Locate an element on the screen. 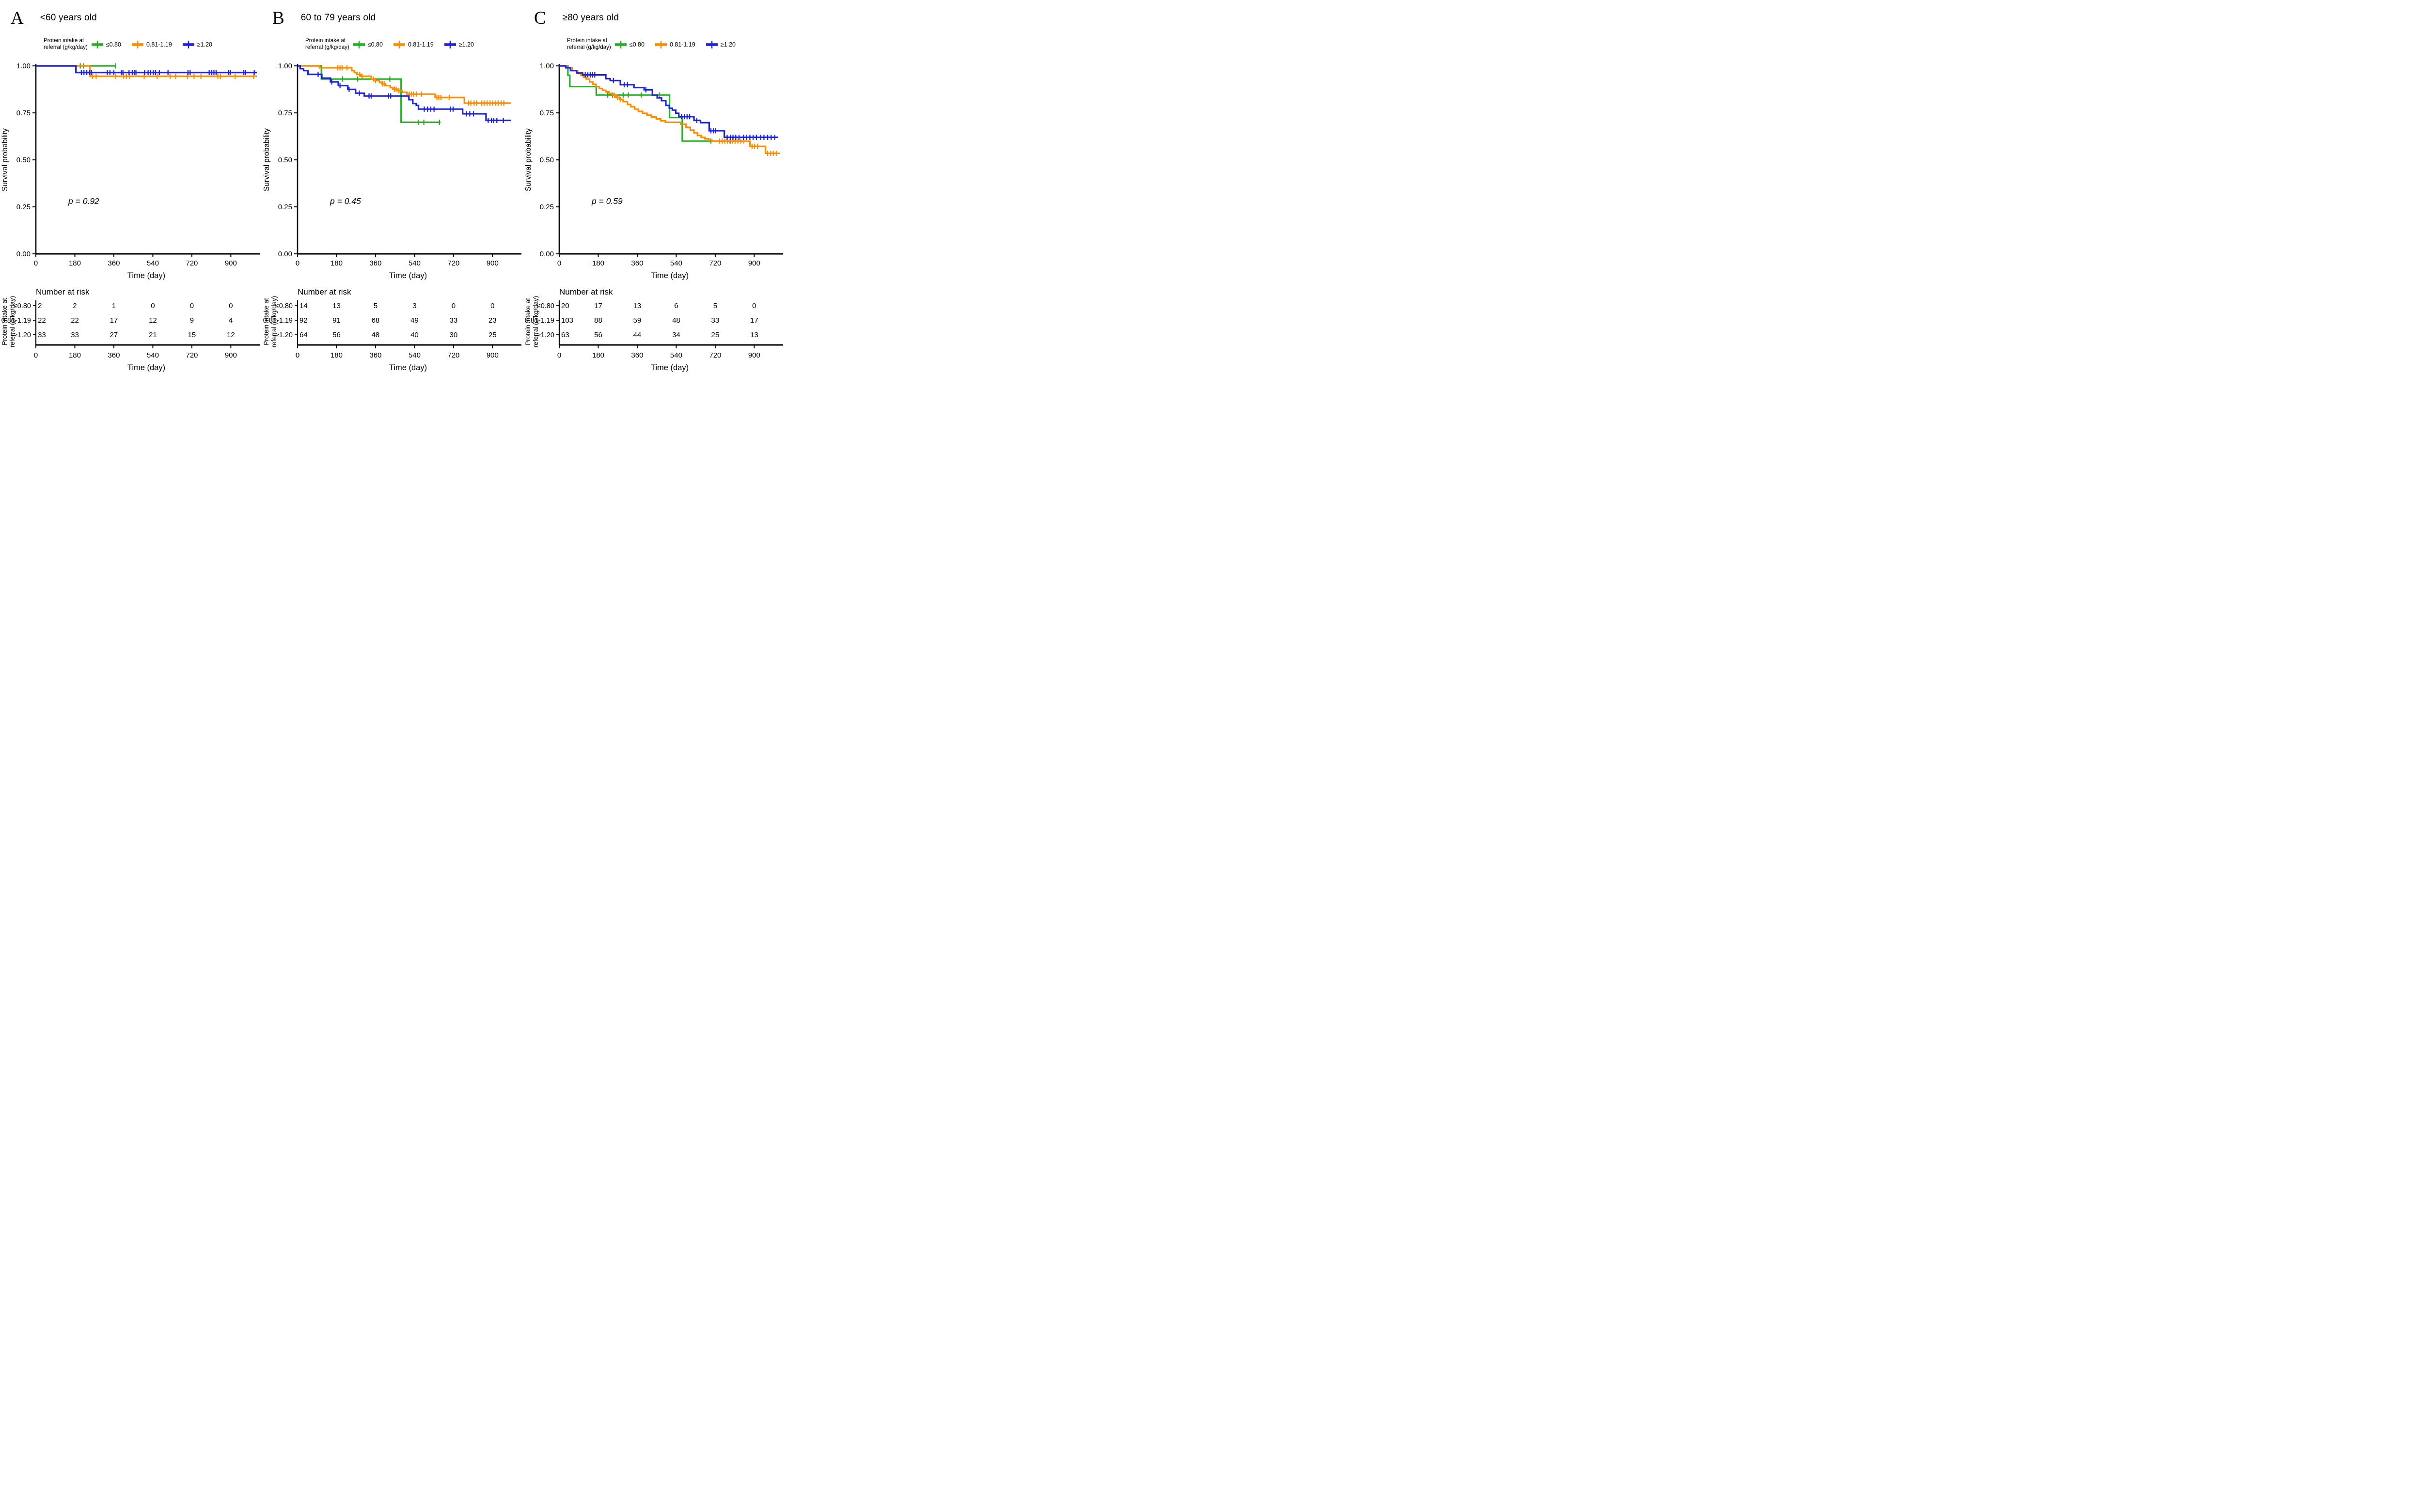 This screenshot has height=1512, width=2423. risk-x-tick-label: 900 is located at coordinates (754, 355).